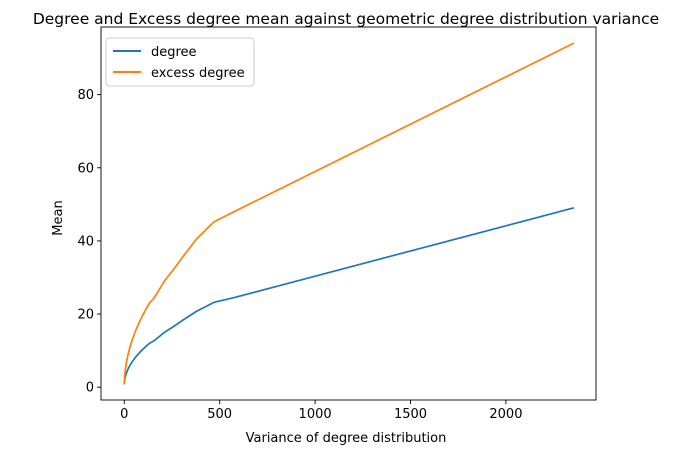 The height and width of the screenshot is (459, 691). Describe the element at coordinates (198, 73) in the screenshot. I see `legend-label-excess-degree: excess degree` at that location.